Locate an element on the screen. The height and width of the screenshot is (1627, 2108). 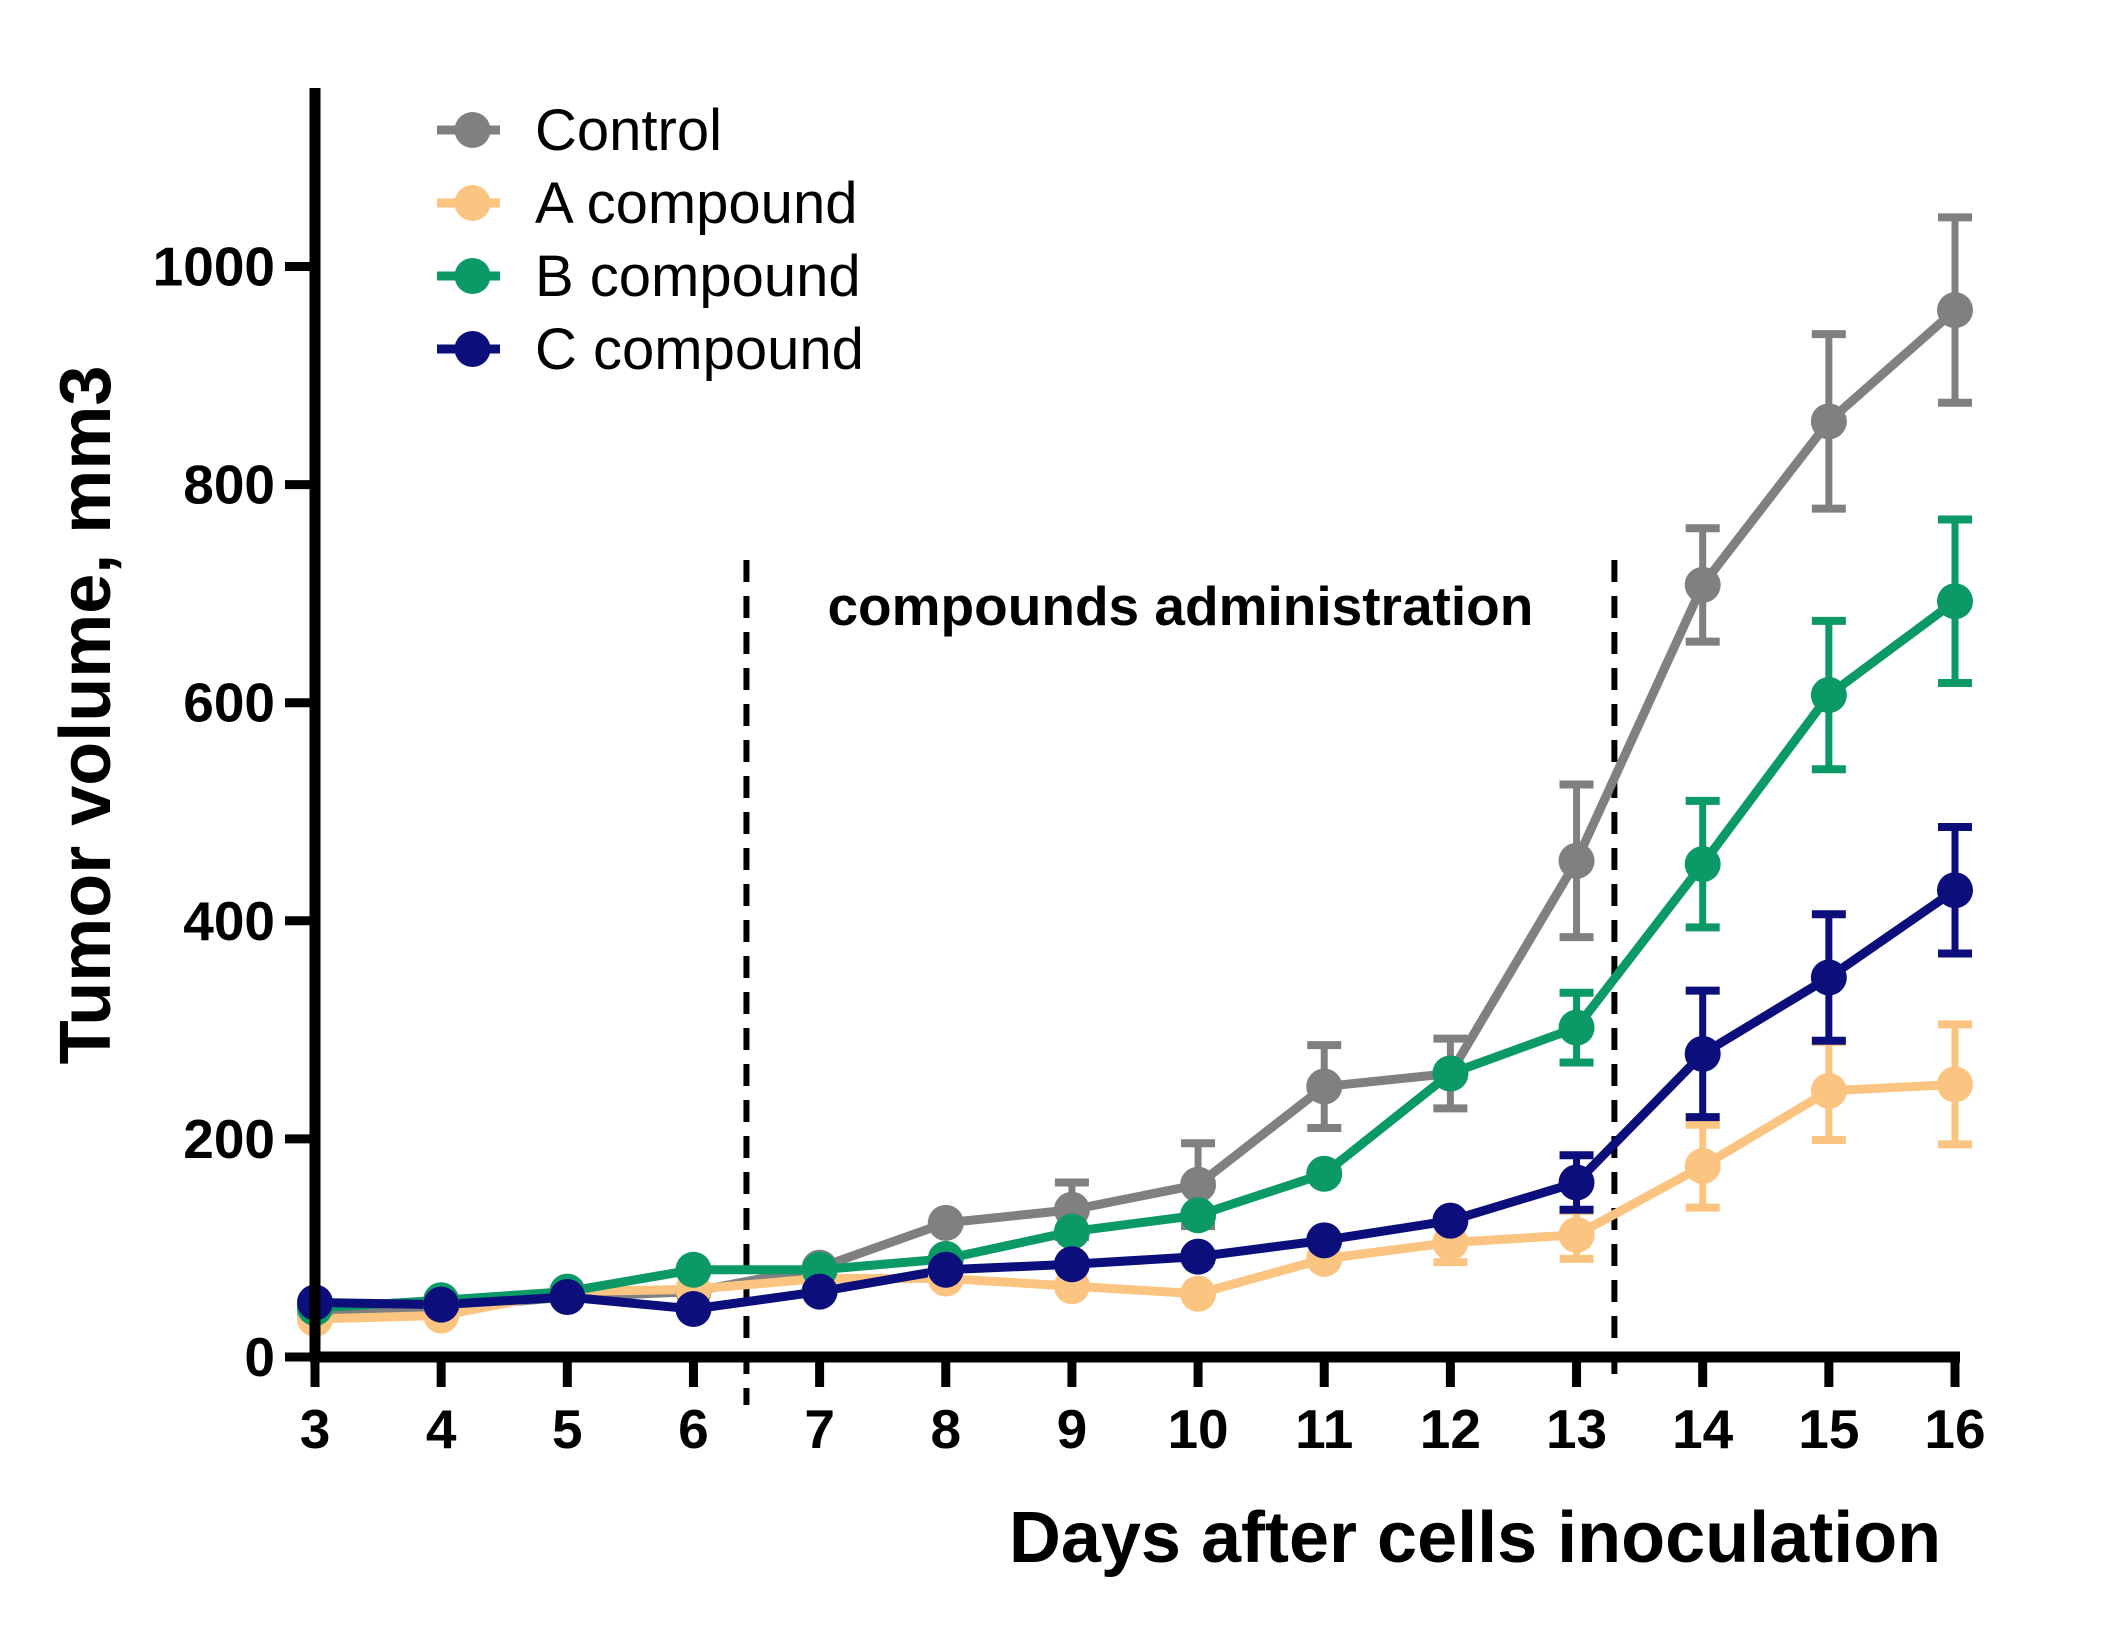
x-tick-label: 8 is located at coordinates (945, 1429).